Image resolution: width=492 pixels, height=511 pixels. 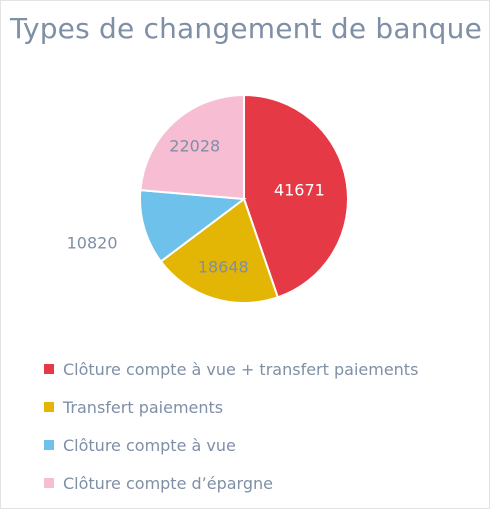 I want to click on data-label-3: 10820, so click(x=92, y=243).